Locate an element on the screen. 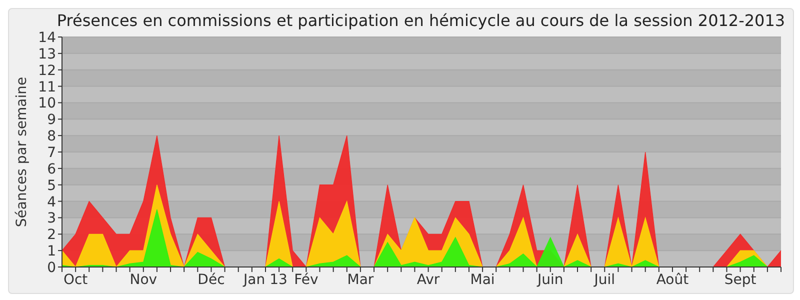 The height and width of the screenshot is (300, 800). y-tick-label: 12 is located at coordinates (47, 70).